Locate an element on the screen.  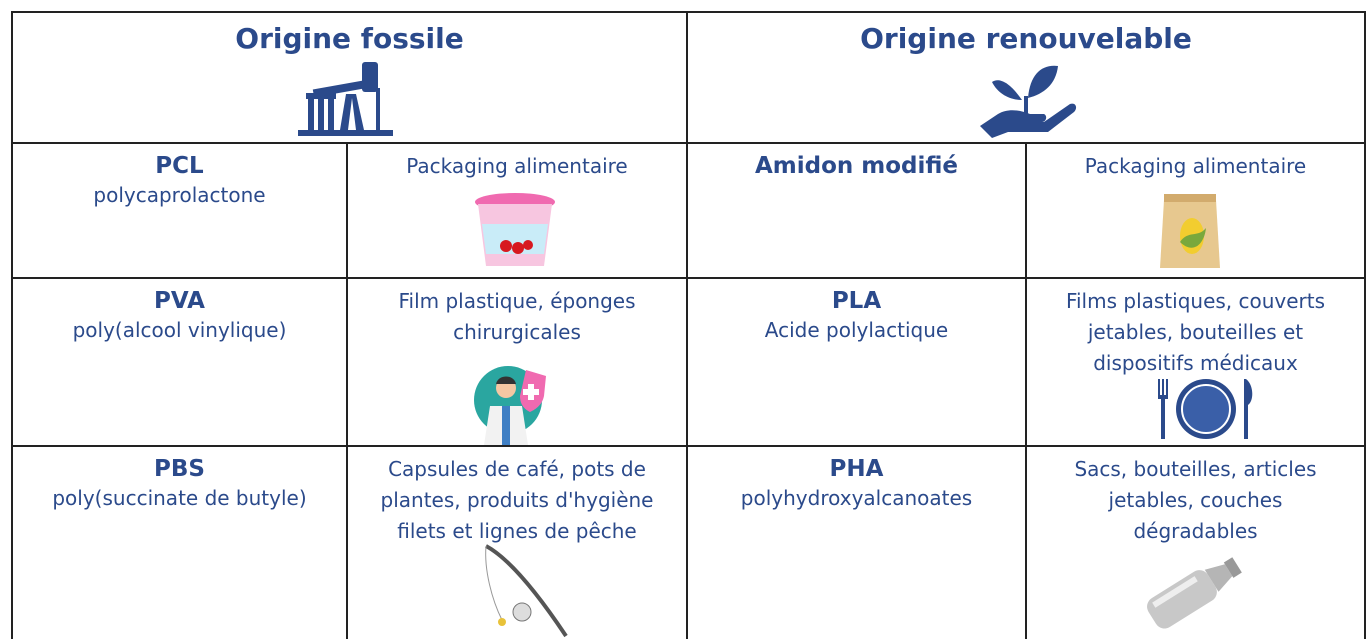
polymer-full-name: polycaprolactone is located at coordinates (179, 195).